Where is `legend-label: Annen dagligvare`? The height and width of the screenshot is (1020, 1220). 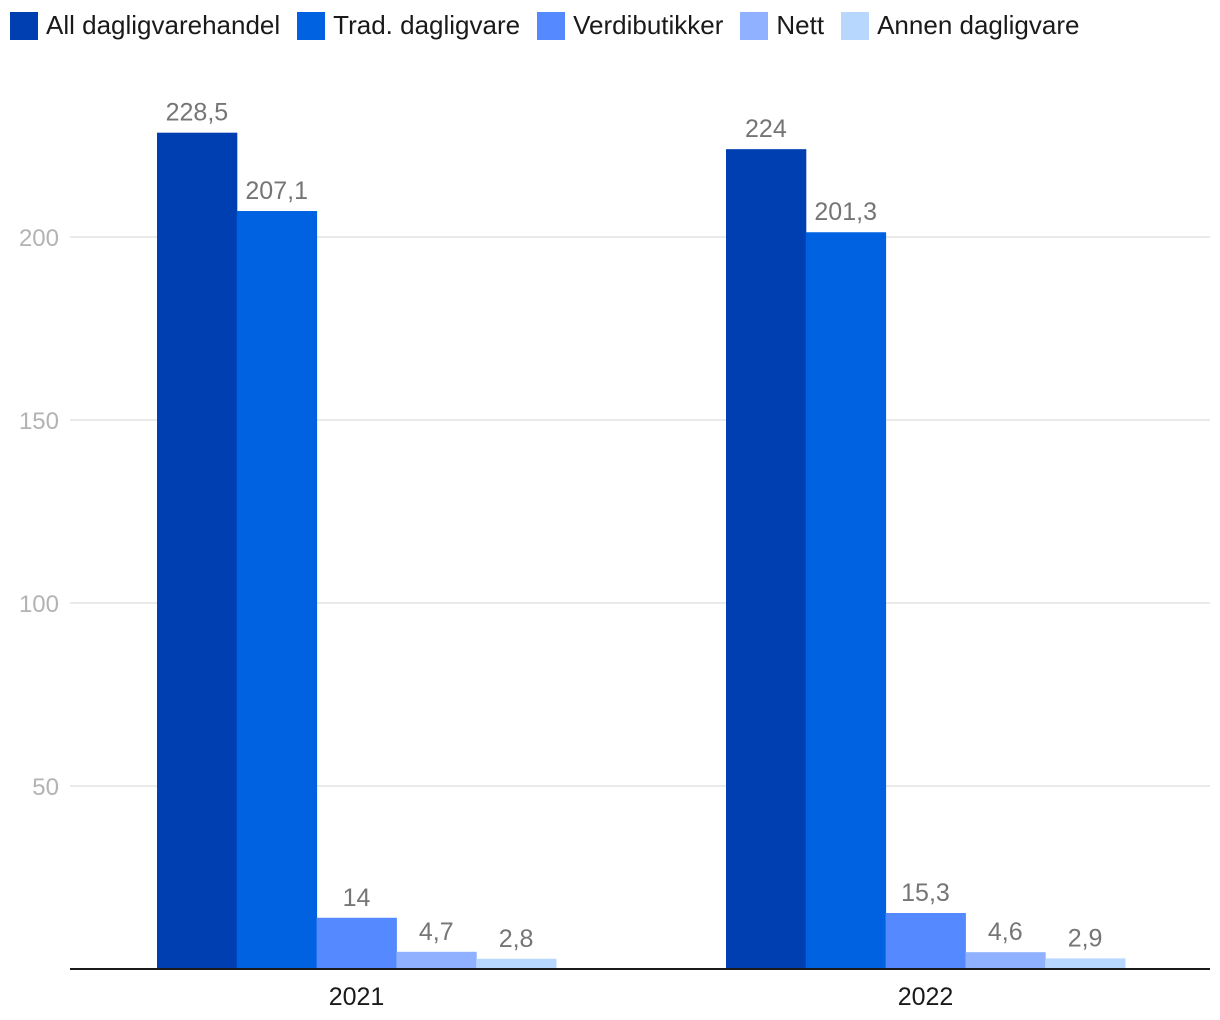 legend-label: Annen dagligvare is located at coordinates (978, 25).